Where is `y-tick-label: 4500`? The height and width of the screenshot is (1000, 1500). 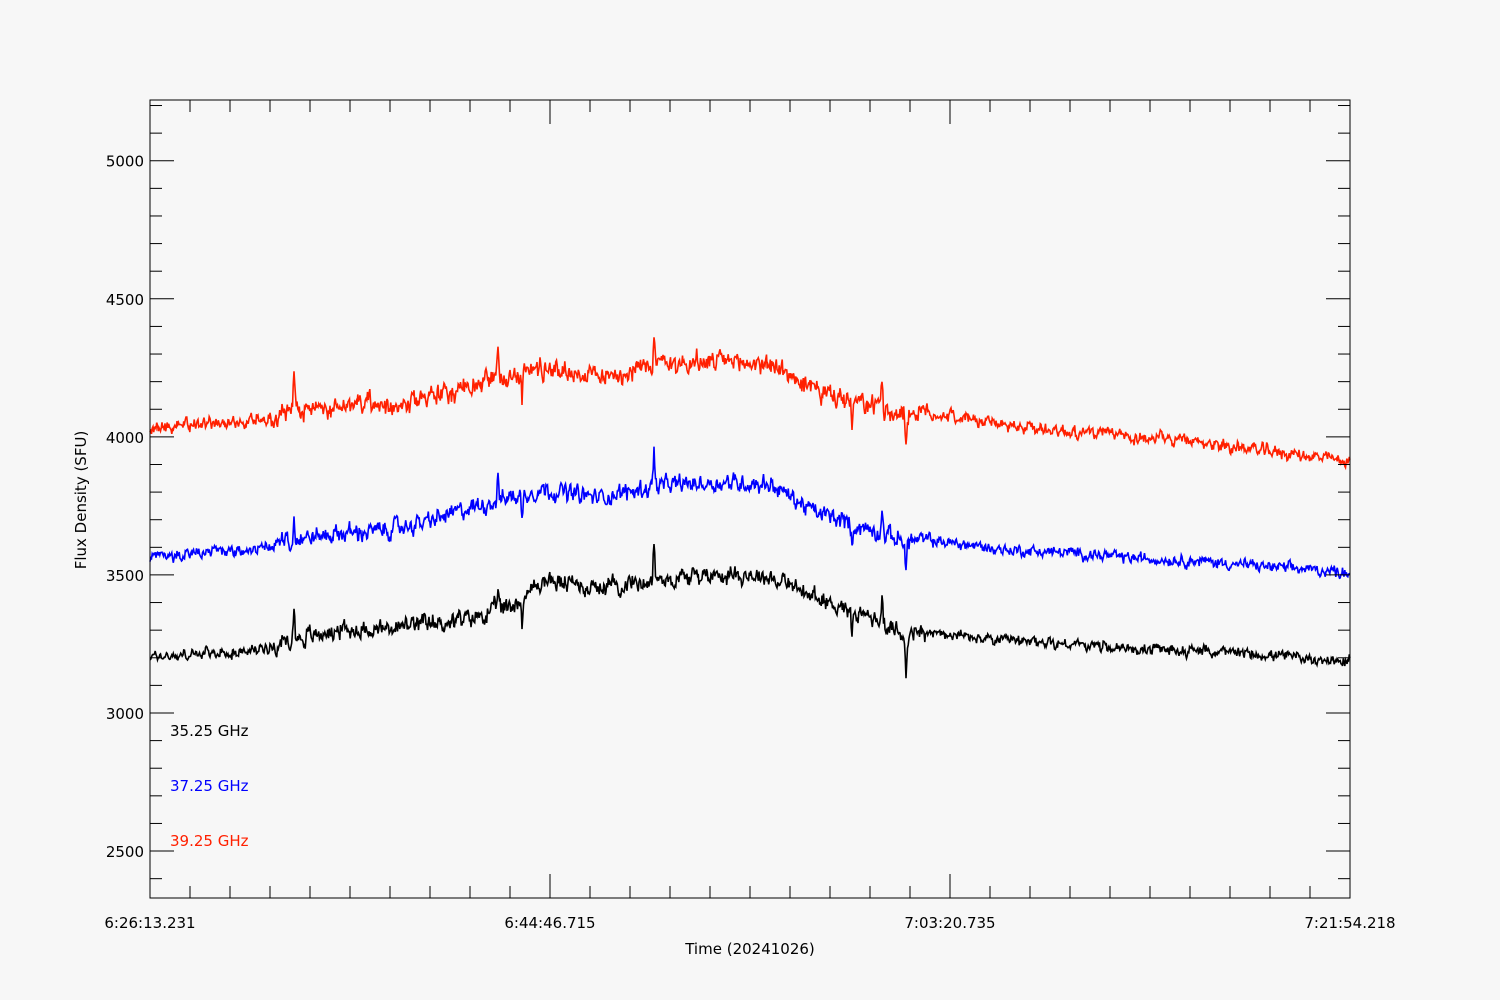
y-tick-label: 4500 is located at coordinates (125, 300).